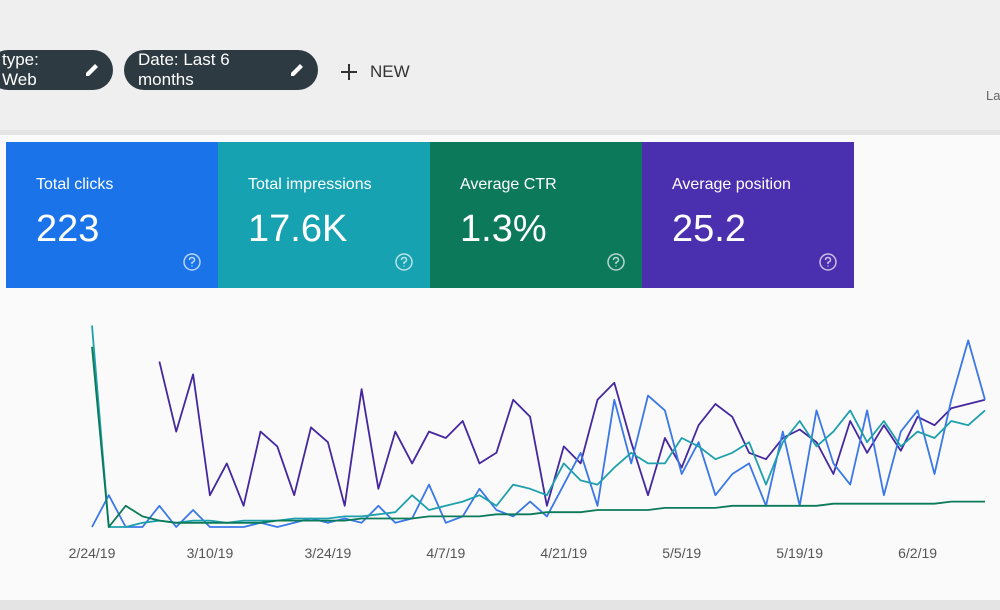 The width and height of the screenshot is (1000, 610). What do you see at coordinates (390, 71) in the screenshot?
I see `new-label: NEW` at bounding box center [390, 71].